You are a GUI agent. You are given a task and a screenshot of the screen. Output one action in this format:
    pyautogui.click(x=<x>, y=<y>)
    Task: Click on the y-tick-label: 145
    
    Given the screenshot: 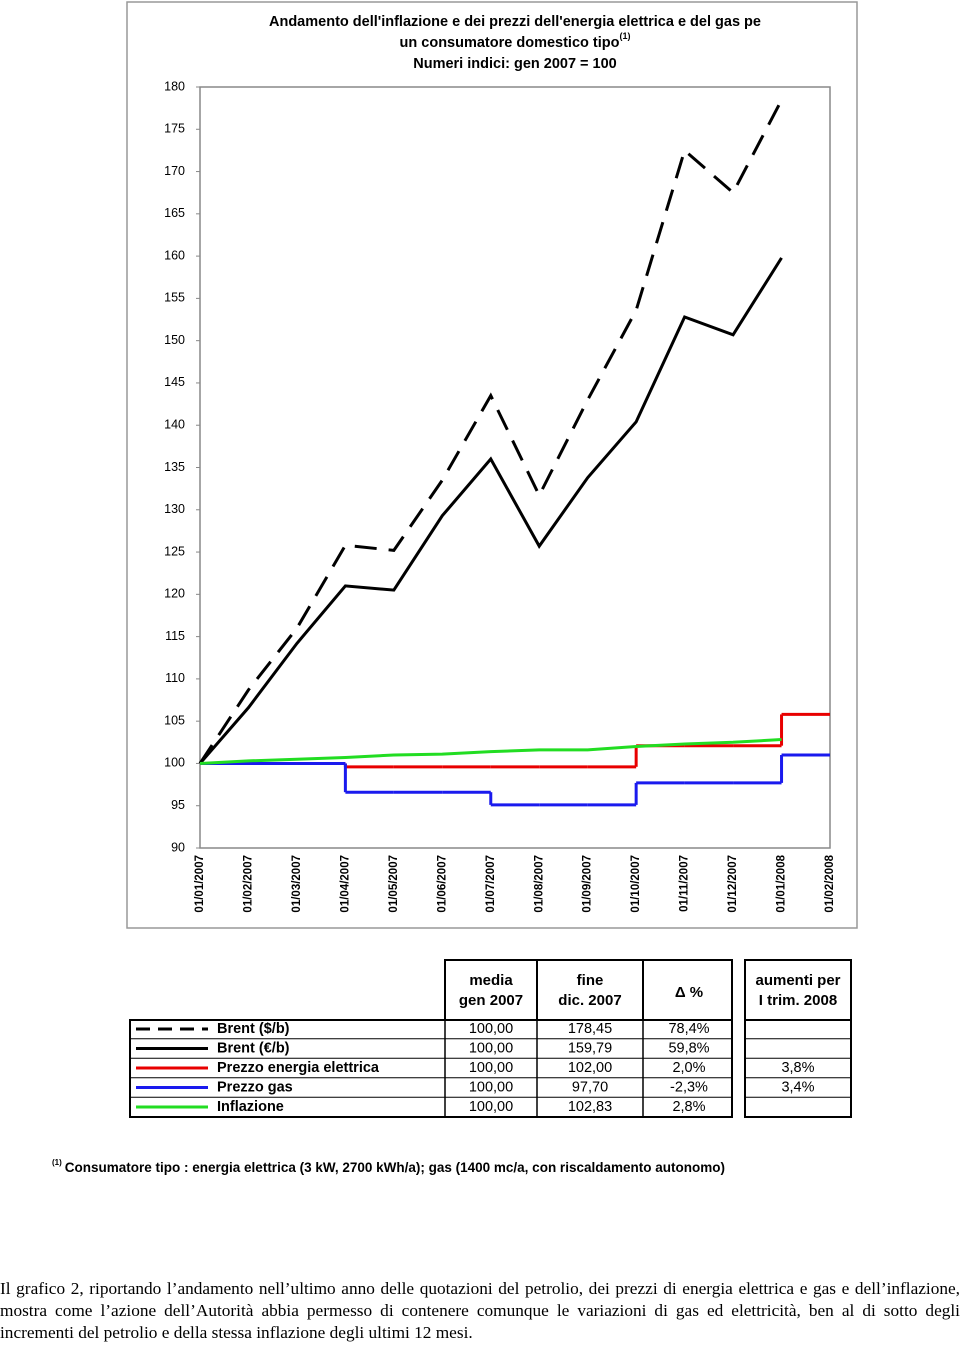 What is the action you would take?
    pyautogui.click(x=174, y=382)
    